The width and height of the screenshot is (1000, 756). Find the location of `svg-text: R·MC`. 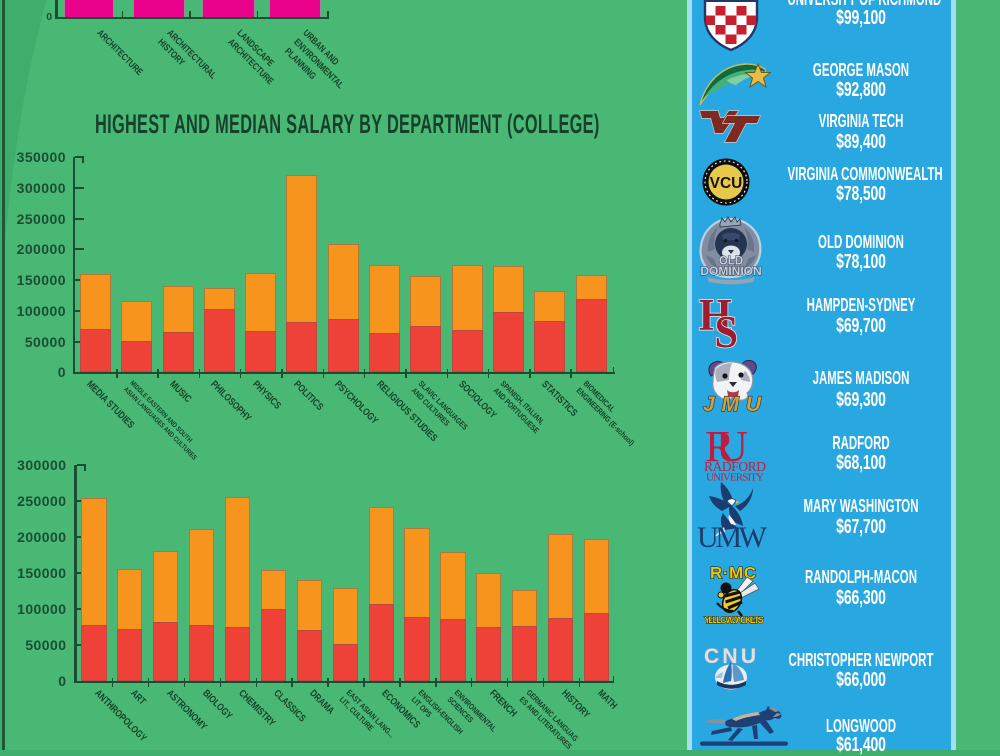

svg-text: R·MC is located at coordinates (733, 573).